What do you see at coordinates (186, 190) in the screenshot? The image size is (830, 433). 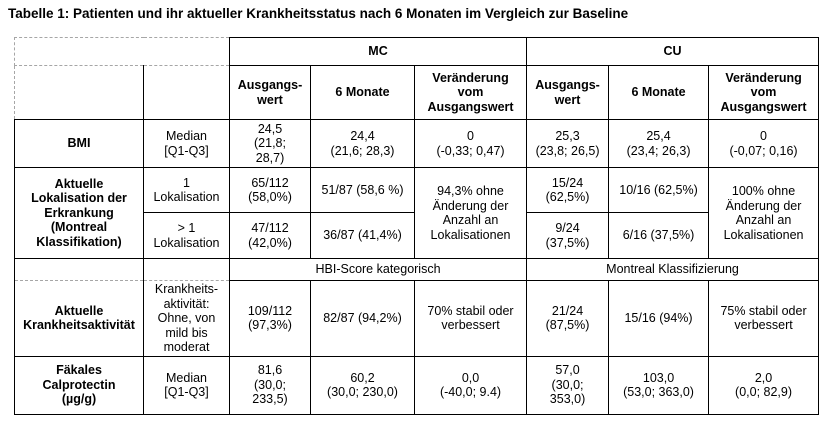 I see `row-sublabel-lokalisation-1: 1 Lokalisation` at bounding box center [186, 190].